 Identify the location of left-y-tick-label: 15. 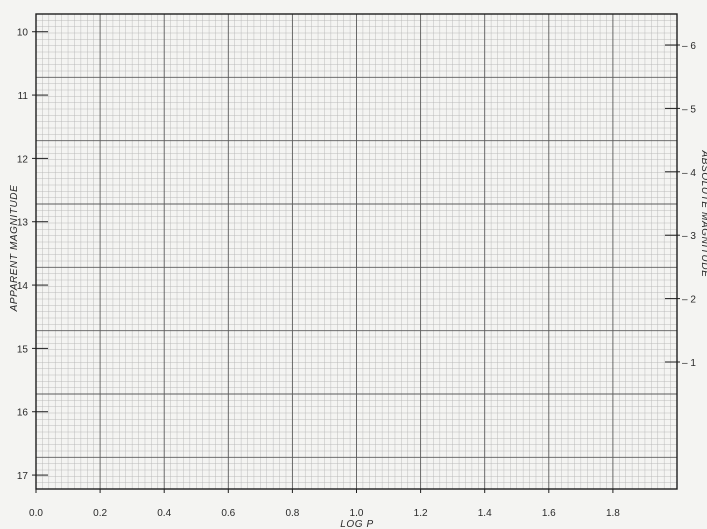
(23, 349).